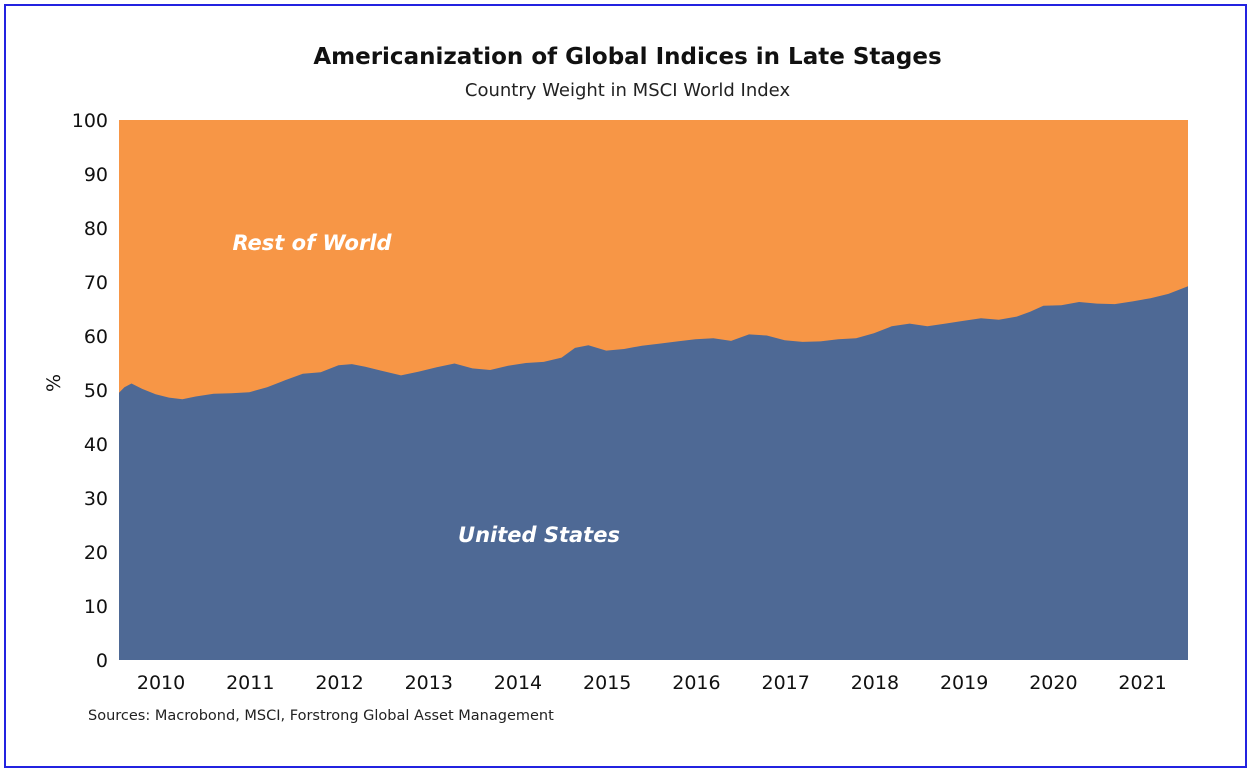  Describe the element at coordinates (96, 175) in the screenshot. I see `y-tick-label: 90` at that location.